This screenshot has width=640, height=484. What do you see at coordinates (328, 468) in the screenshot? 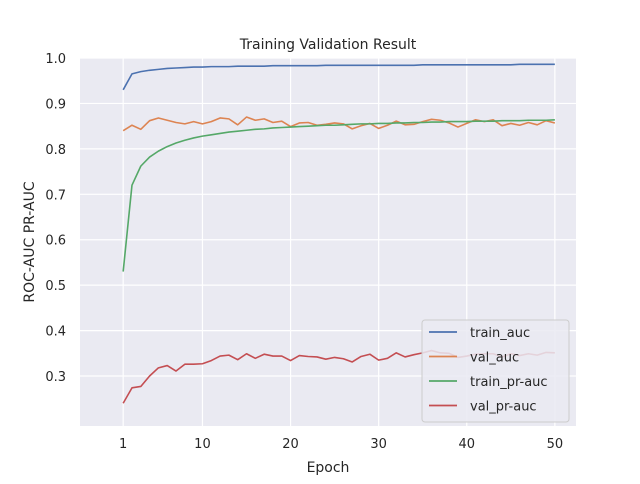
I see `x-axis-label: Epoch` at bounding box center [328, 468].